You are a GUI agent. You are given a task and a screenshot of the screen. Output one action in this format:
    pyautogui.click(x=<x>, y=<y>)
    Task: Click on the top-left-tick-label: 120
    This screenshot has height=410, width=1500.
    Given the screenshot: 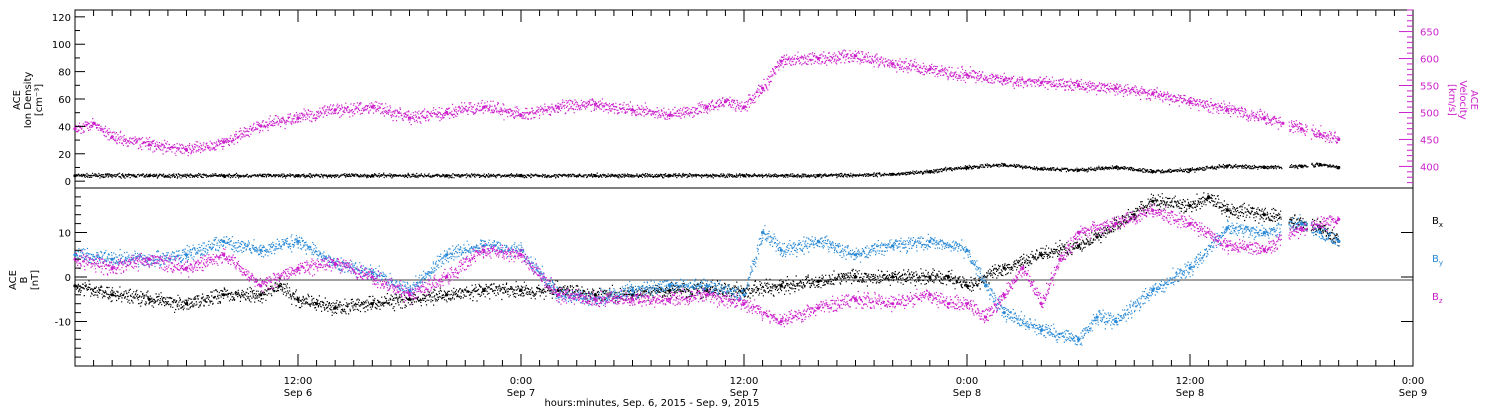 What is the action you would take?
    pyautogui.click(x=61, y=18)
    